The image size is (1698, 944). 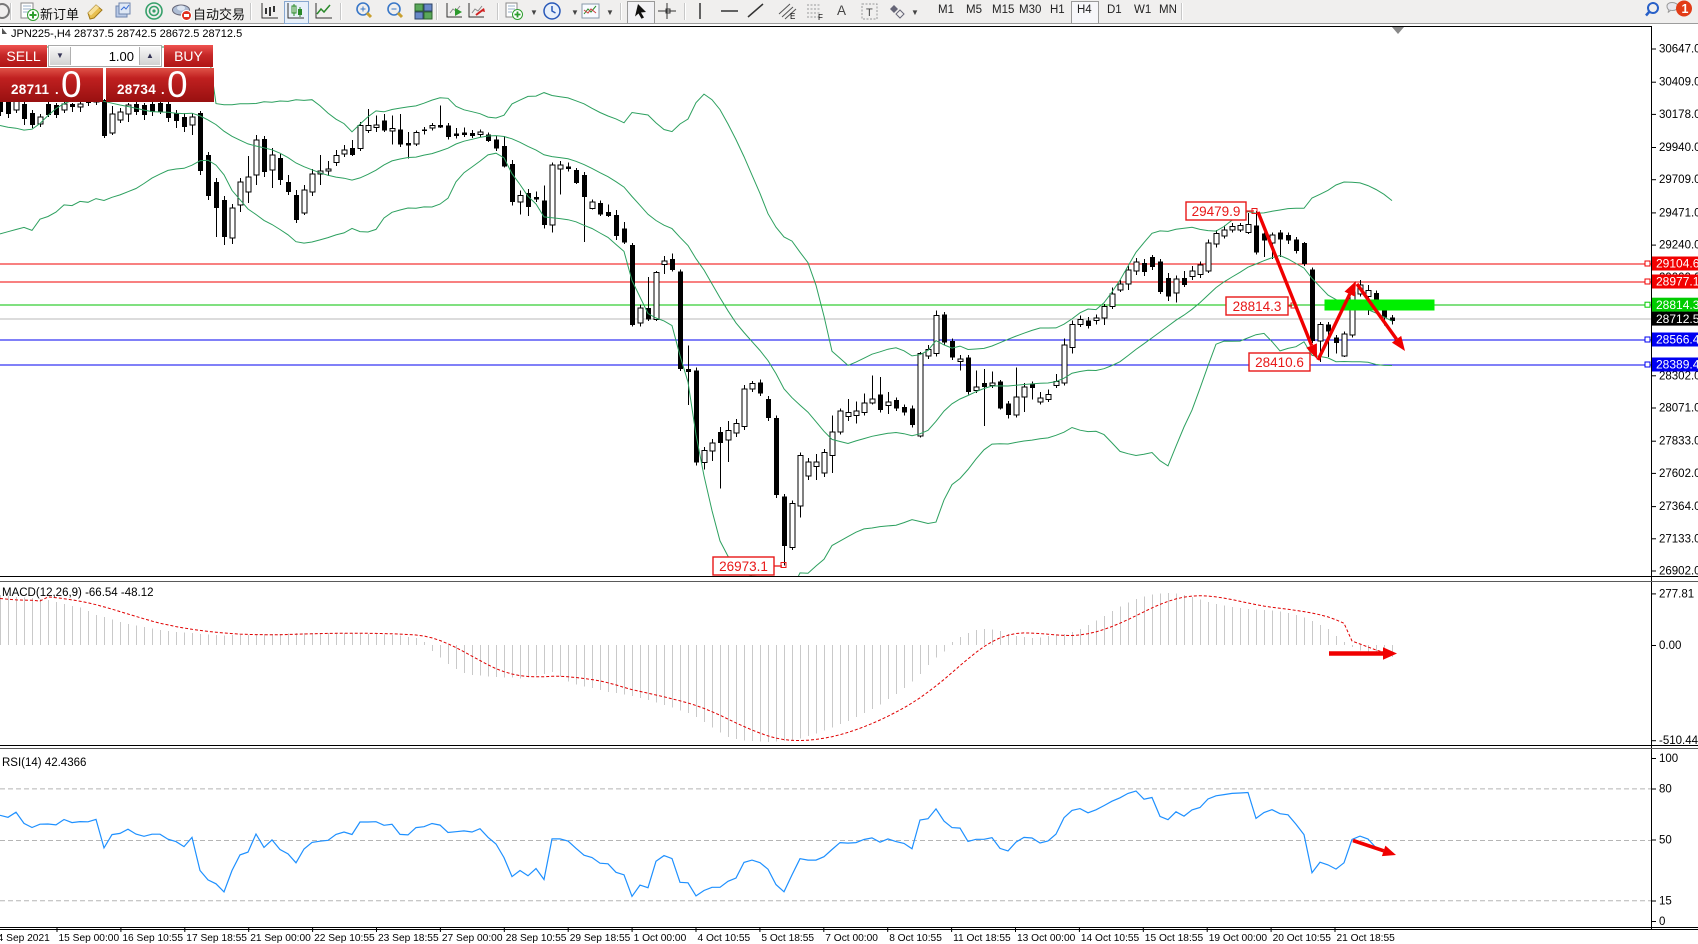 I want to click on svg-text: 1, so click(x=1685, y=9).